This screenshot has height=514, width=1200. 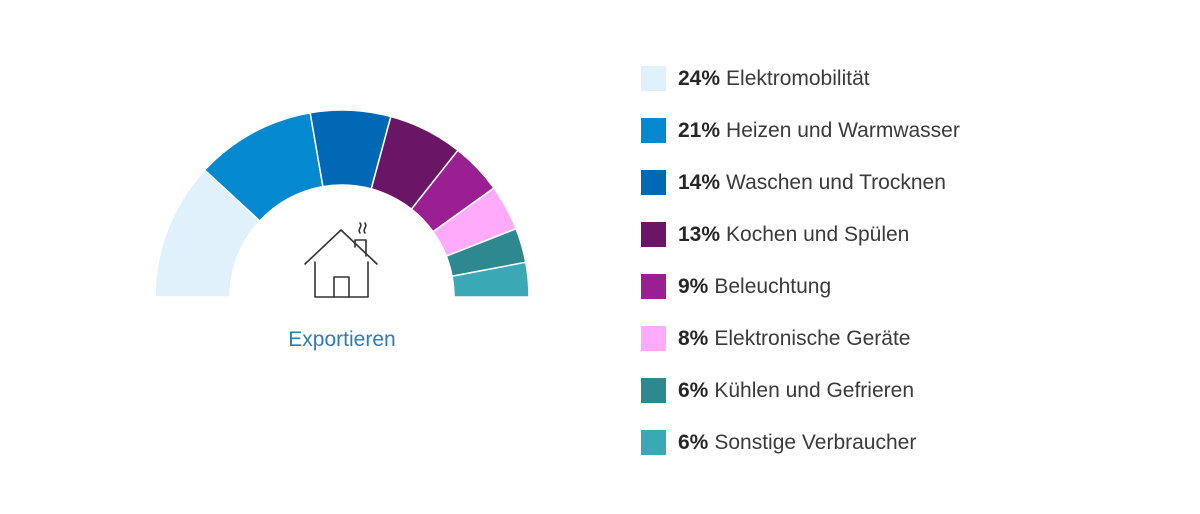 I want to click on legend-label: Elektromobilität, so click(x=798, y=78).